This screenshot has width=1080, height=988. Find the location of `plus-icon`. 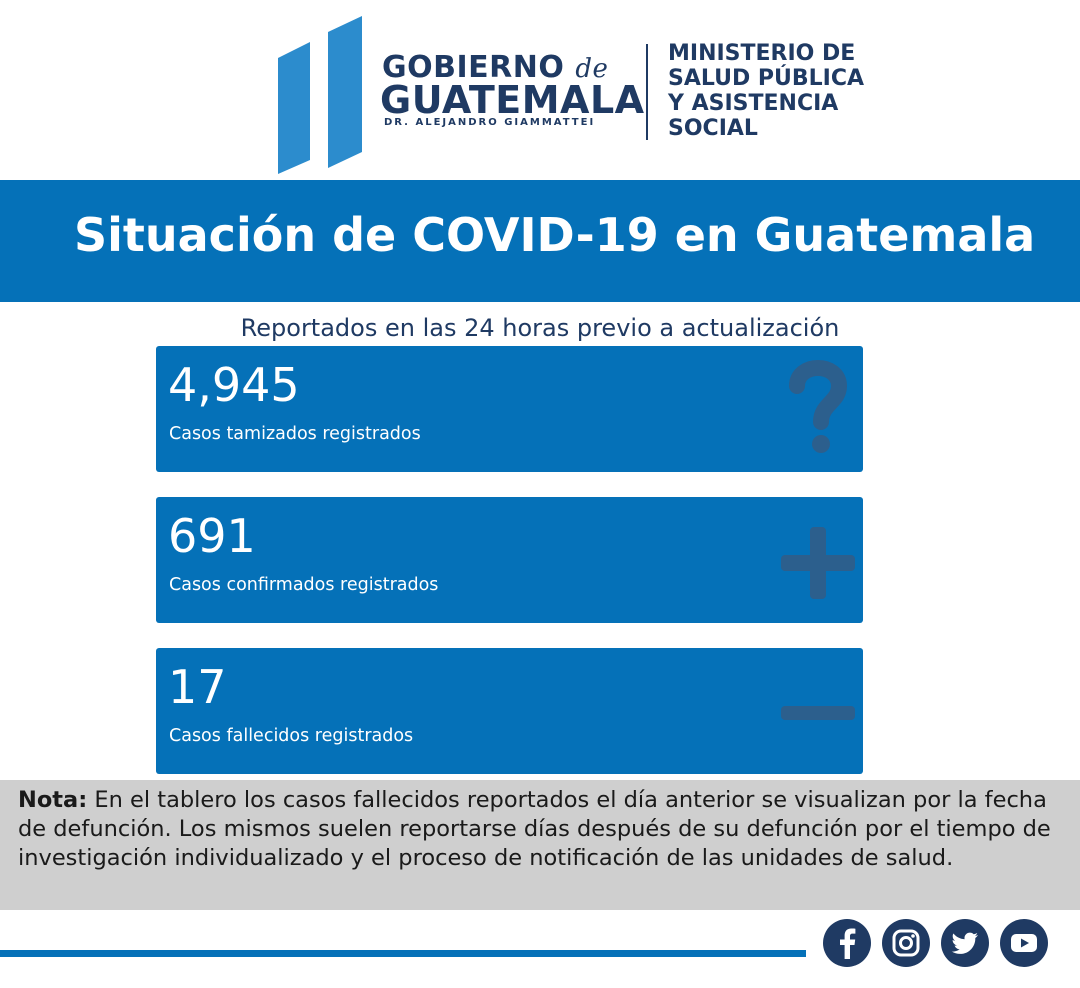

plus-icon is located at coordinates (818, 563).